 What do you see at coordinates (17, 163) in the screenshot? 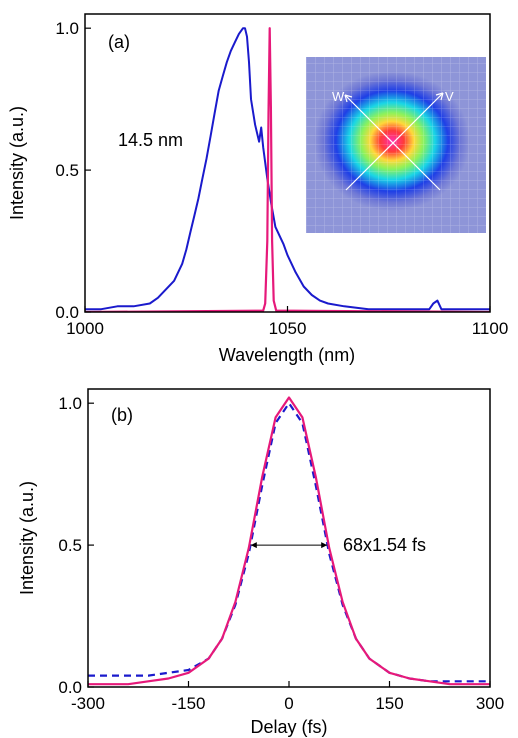
I see `panel-a-ylabel: Intensity (a.u.)` at bounding box center [17, 163].